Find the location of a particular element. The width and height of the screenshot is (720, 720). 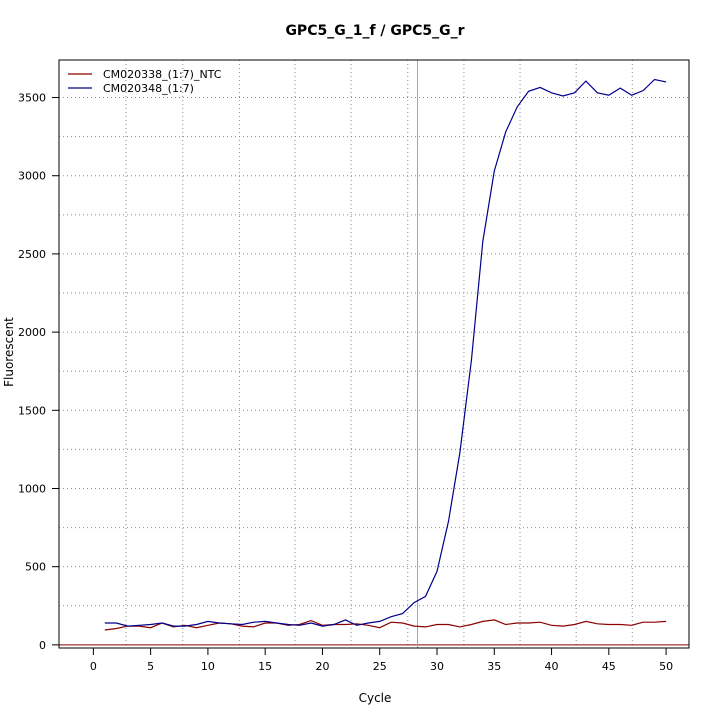

x-tick-label: 20 is located at coordinates (322, 666).